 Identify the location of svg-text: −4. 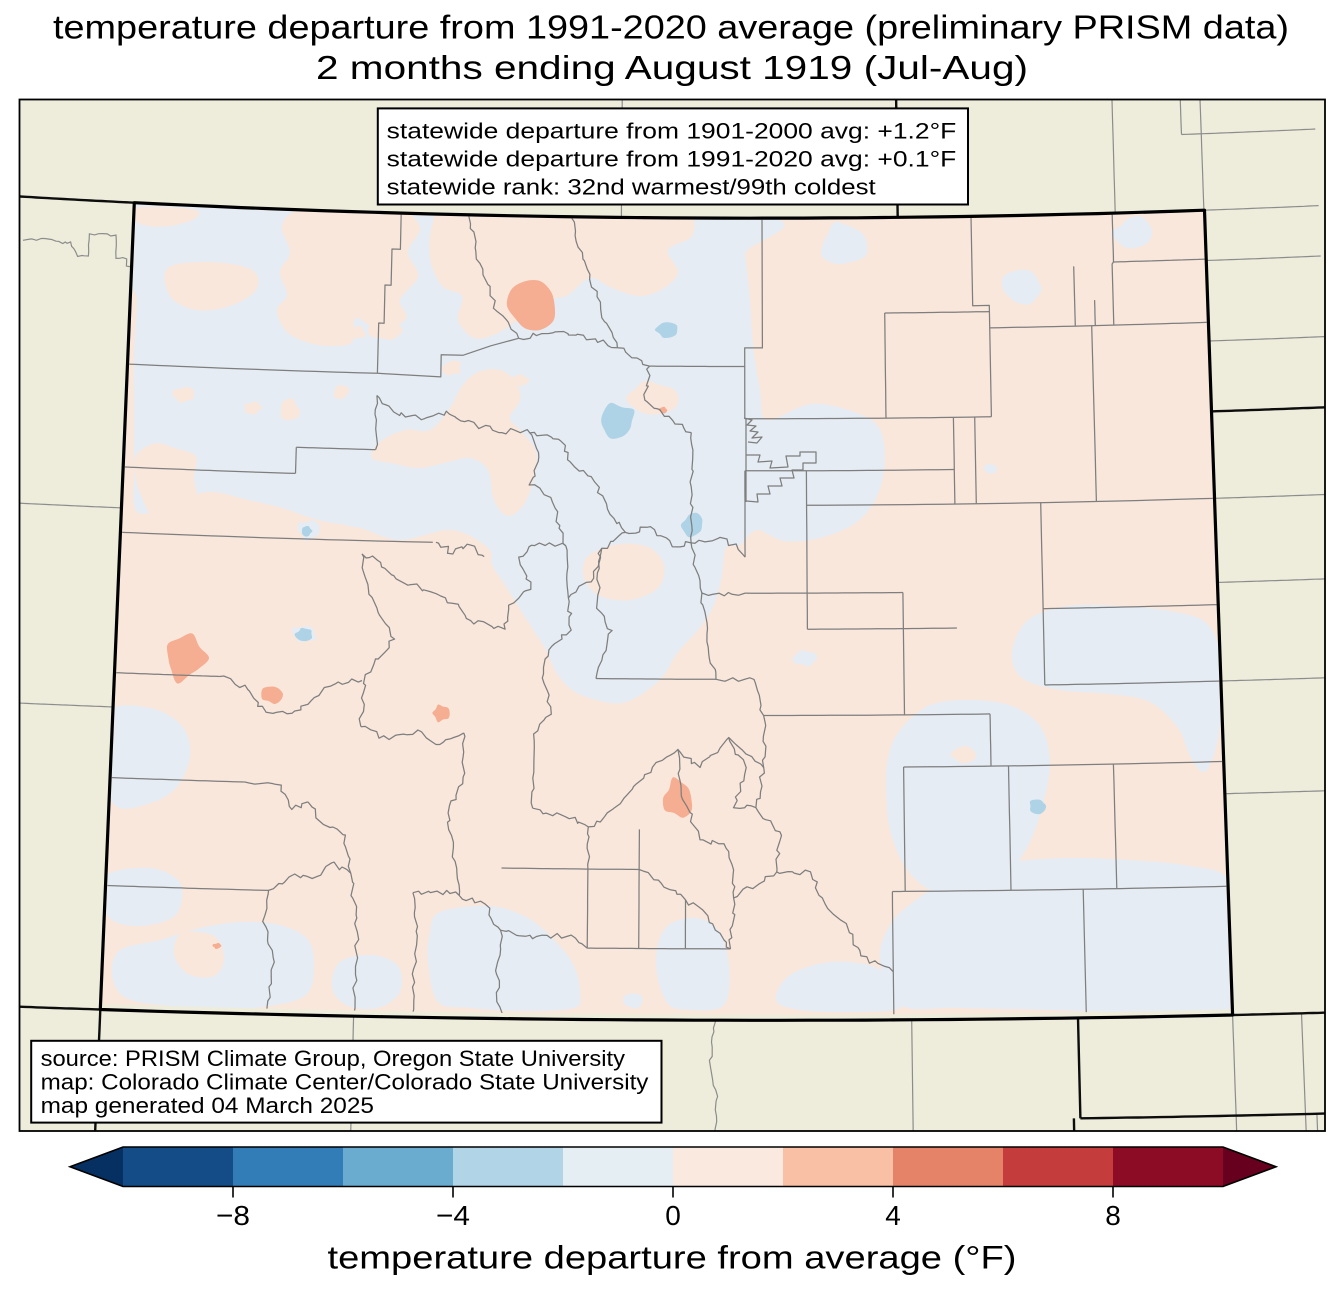
(453, 1215).